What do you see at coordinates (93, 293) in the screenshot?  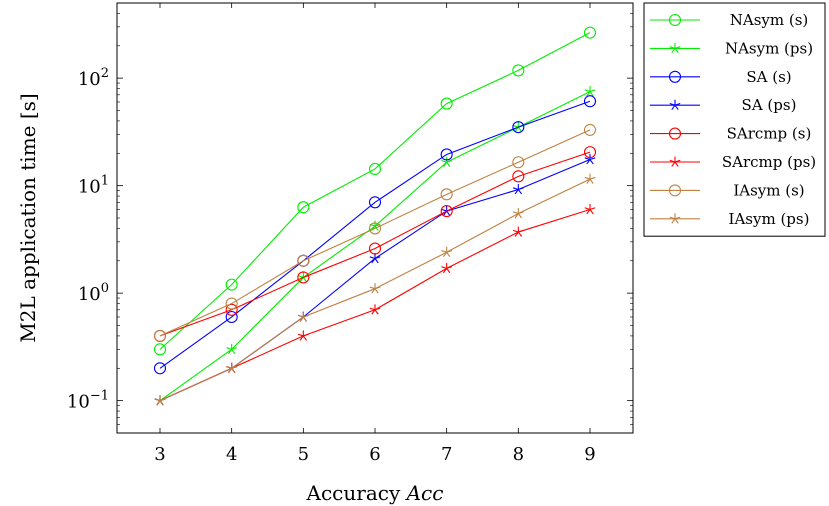 I see `y-tick-label: 10⁰` at bounding box center [93, 293].